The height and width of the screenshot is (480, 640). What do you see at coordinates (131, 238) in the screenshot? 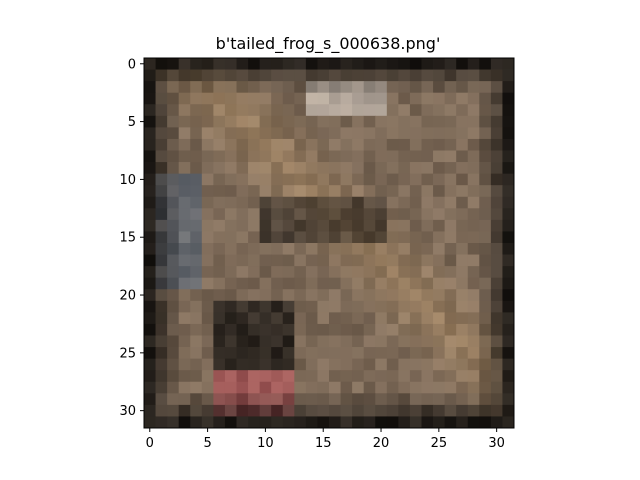
I see `y-axis: 0 5 10 15 20 25 30` at bounding box center [131, 238].